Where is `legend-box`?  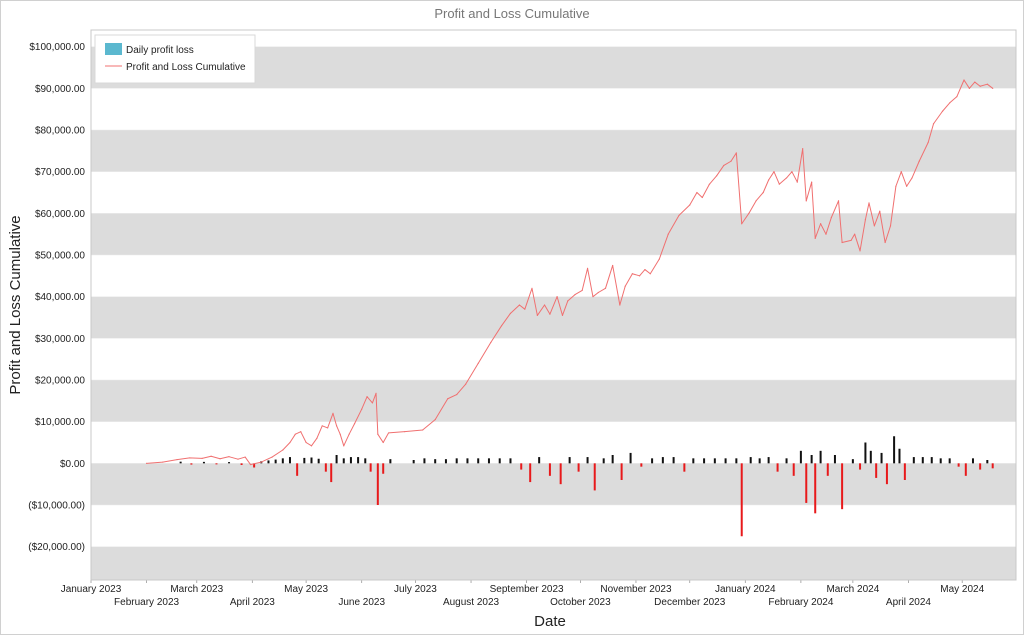 legend-box is located at coordinates (175, 59).